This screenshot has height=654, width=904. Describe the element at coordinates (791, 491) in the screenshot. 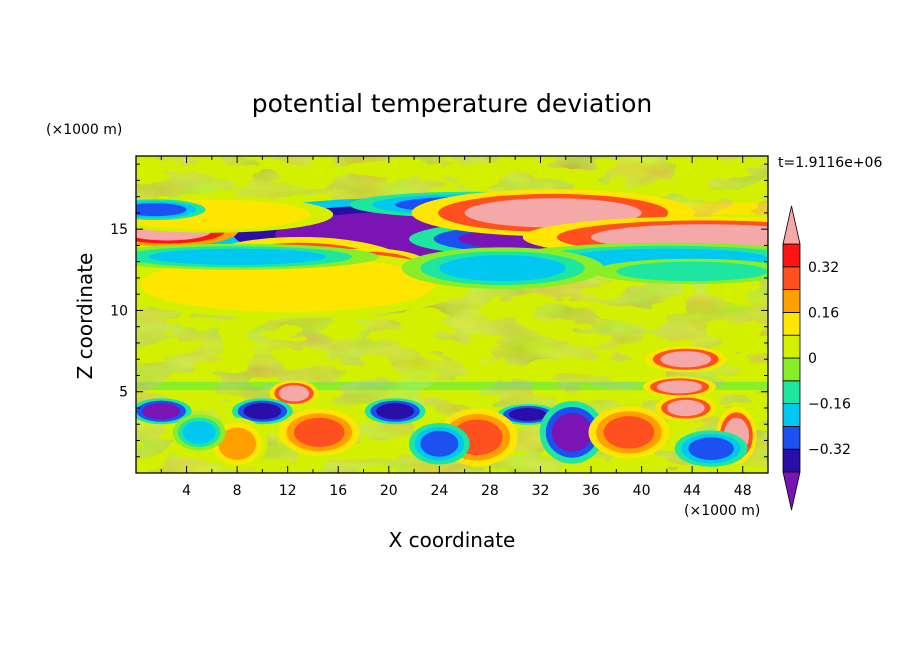

I see `colorbar-bottom-triangle` at that location.